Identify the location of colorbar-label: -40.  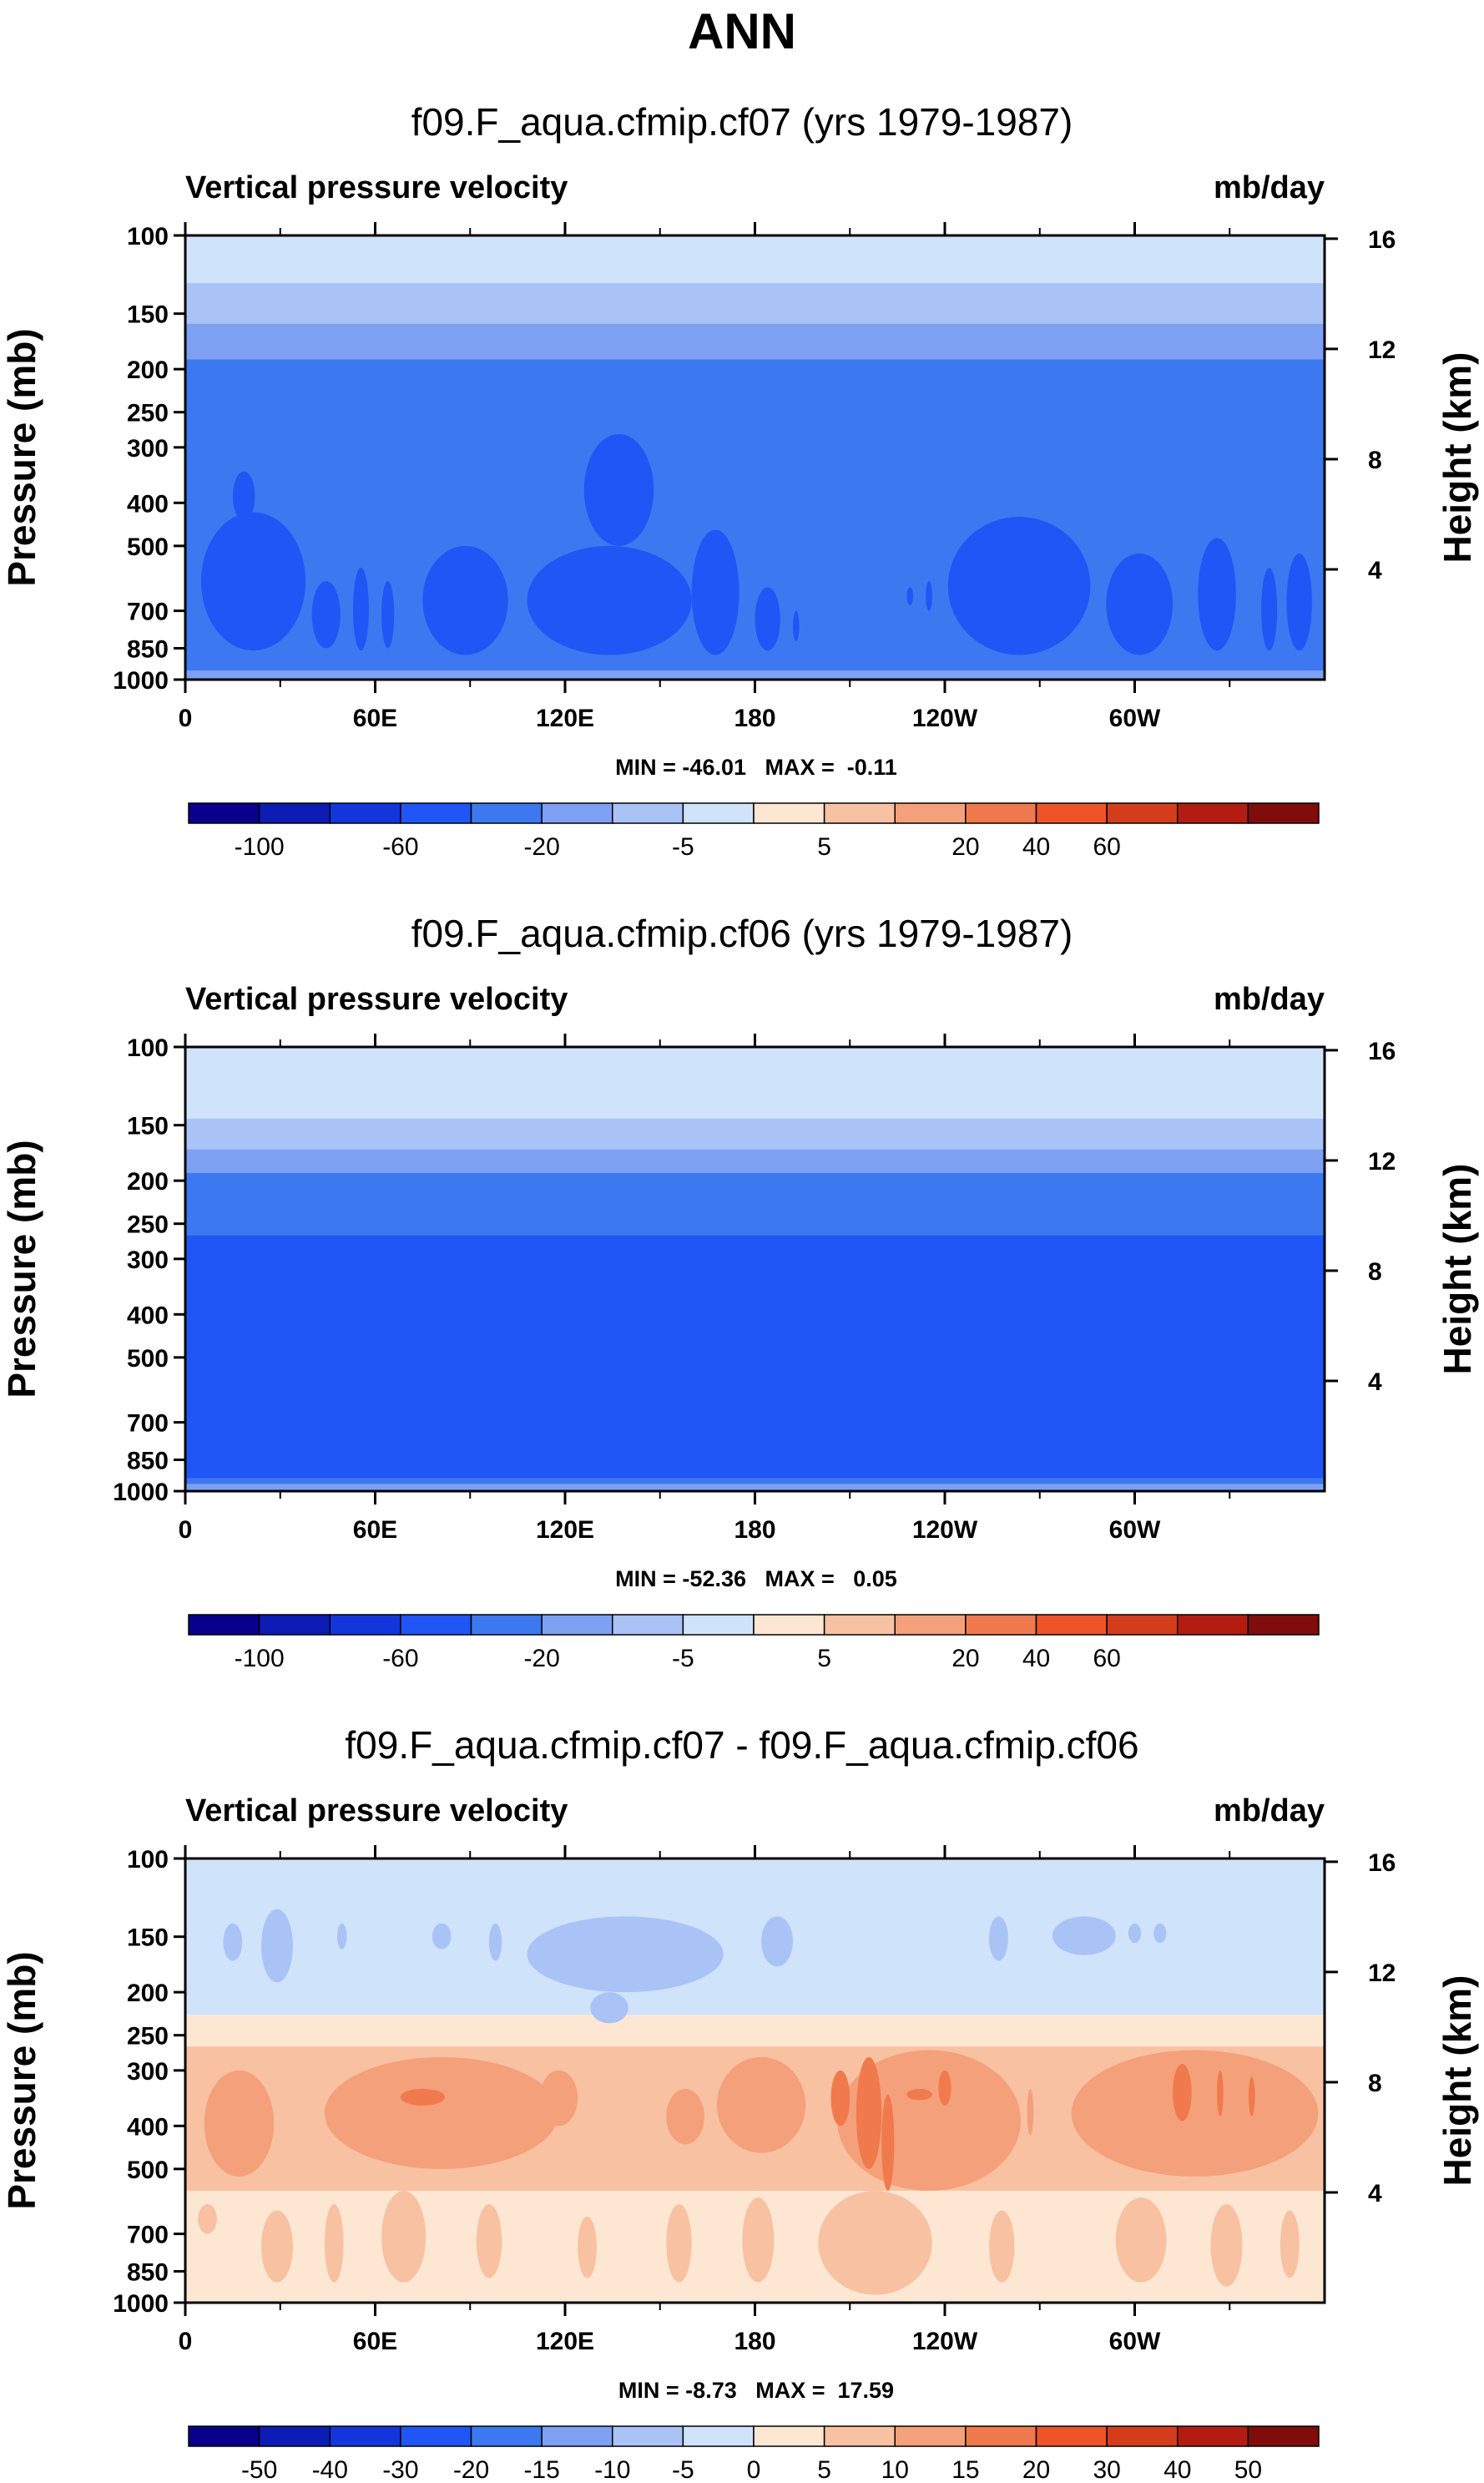
(330, 2469).